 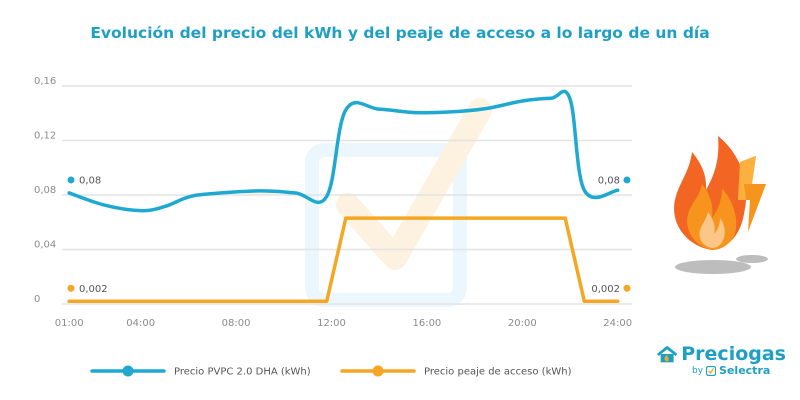 I want to click on watermark-check-icon, so click(x=398, y=202).